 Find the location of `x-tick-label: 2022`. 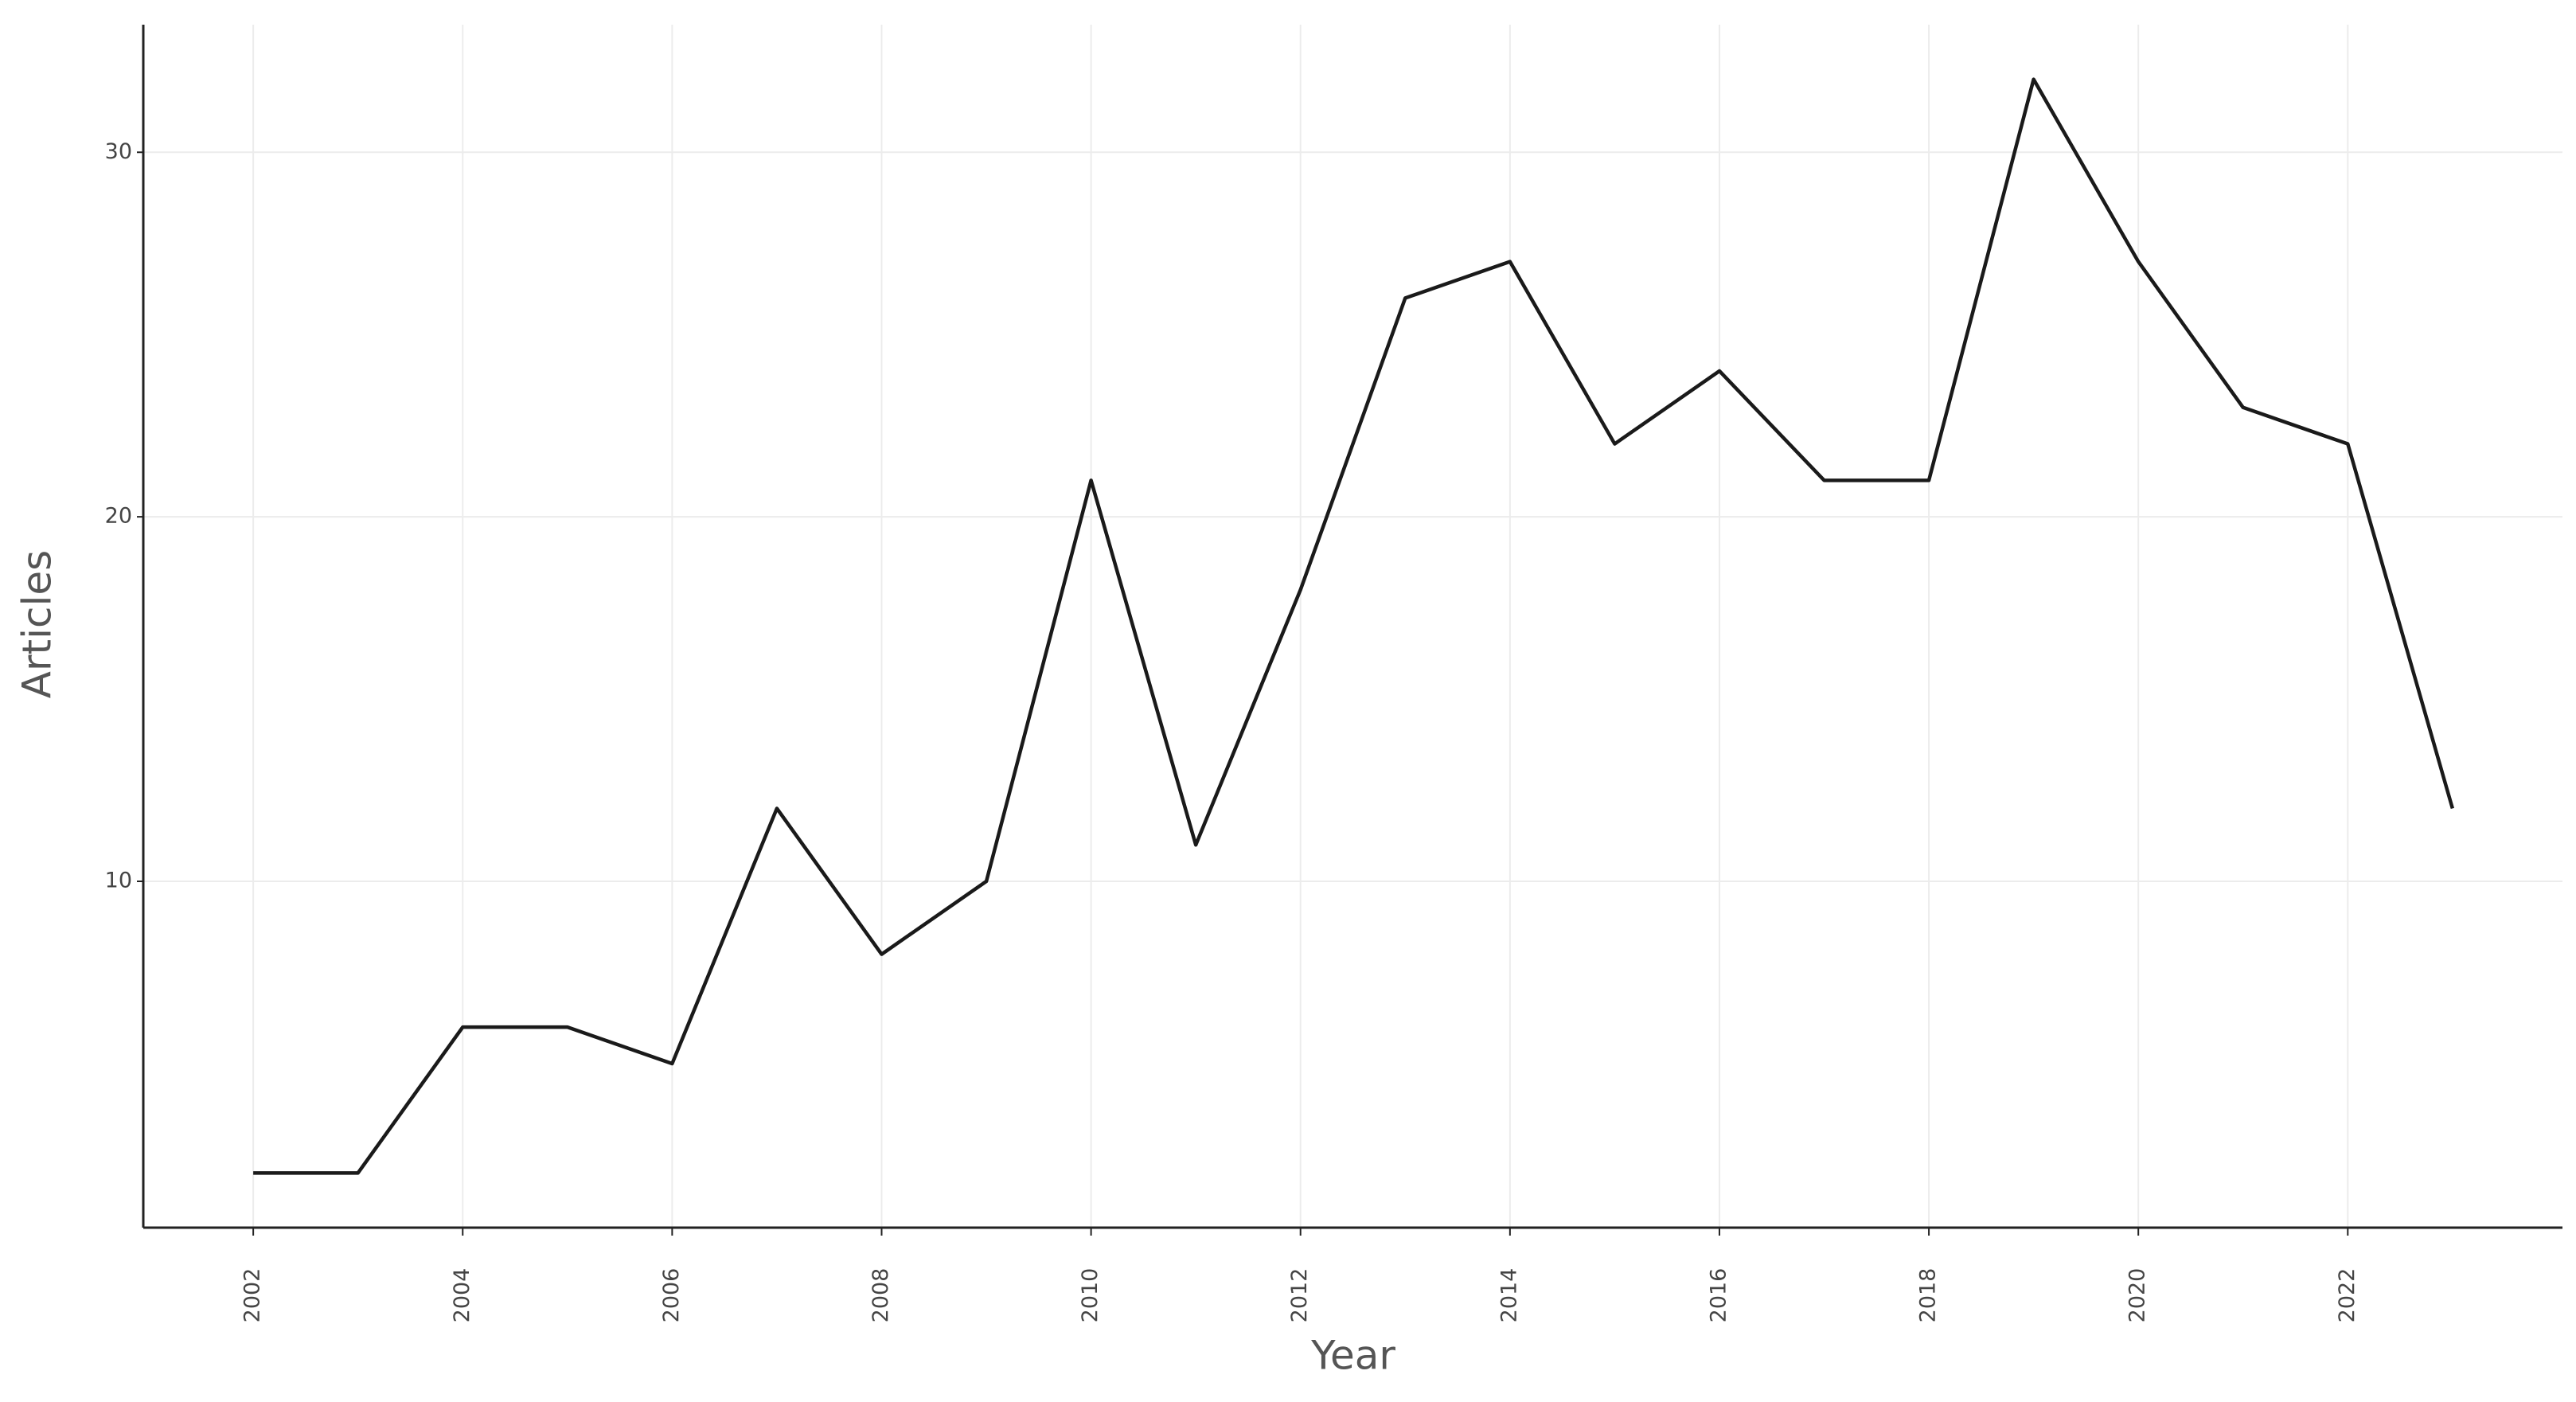

x-tick-label: 2022 is located at coordinates (2347, 1295).